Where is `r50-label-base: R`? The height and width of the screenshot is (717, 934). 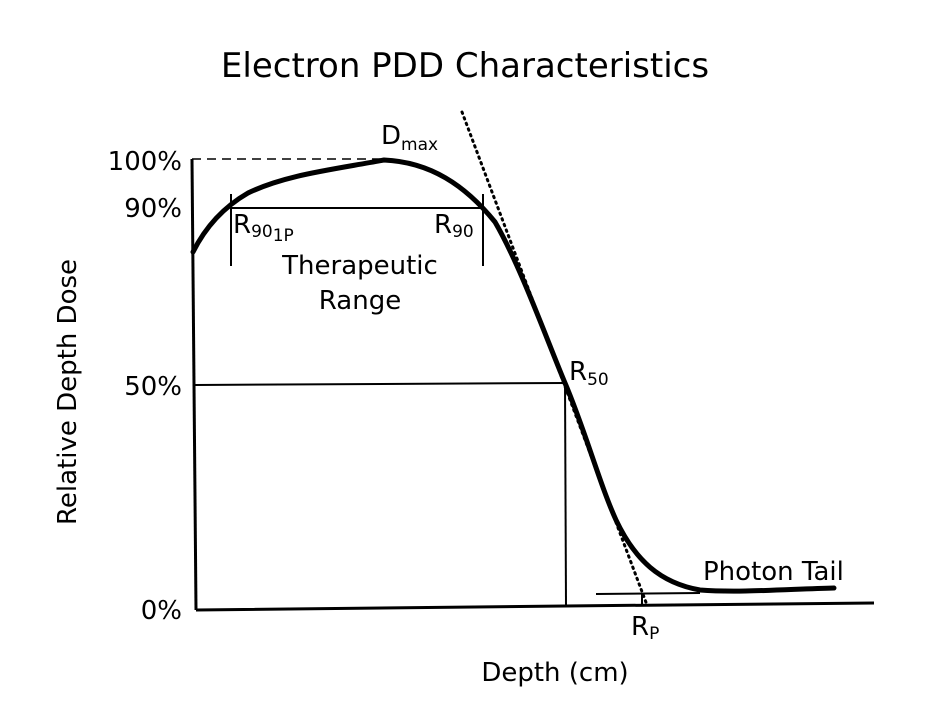
r50-label-base: R is located at coordinates (578, 372).